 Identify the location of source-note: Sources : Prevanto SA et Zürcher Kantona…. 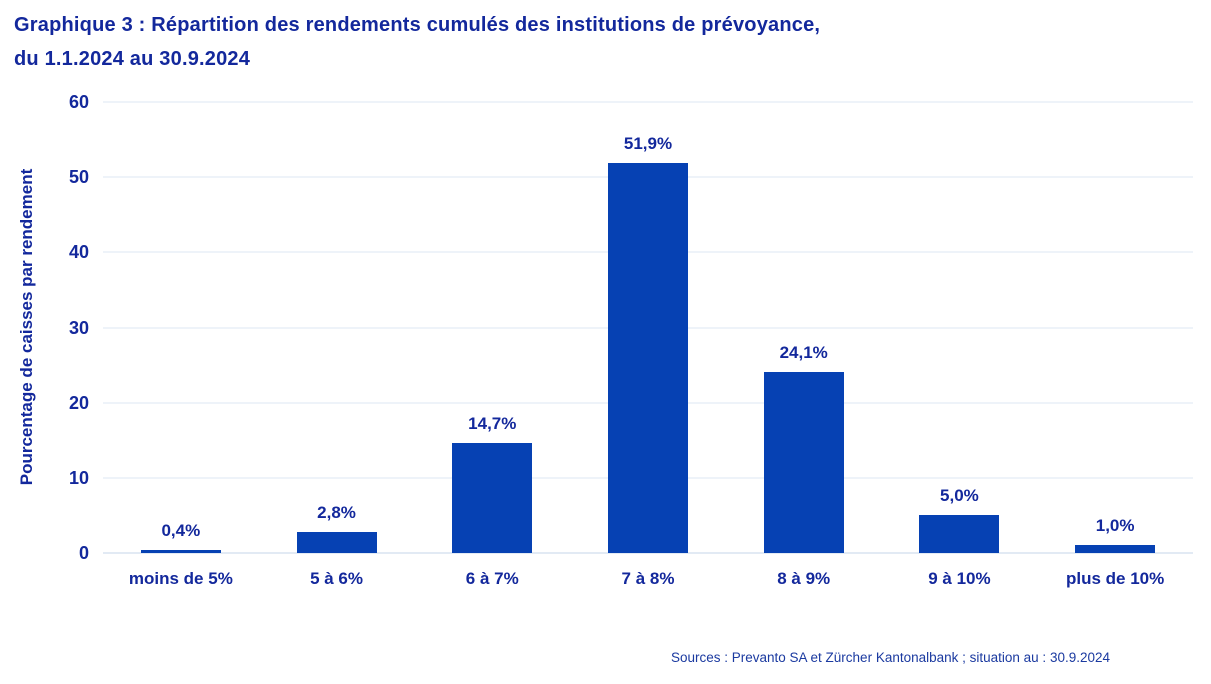
(890, 657).